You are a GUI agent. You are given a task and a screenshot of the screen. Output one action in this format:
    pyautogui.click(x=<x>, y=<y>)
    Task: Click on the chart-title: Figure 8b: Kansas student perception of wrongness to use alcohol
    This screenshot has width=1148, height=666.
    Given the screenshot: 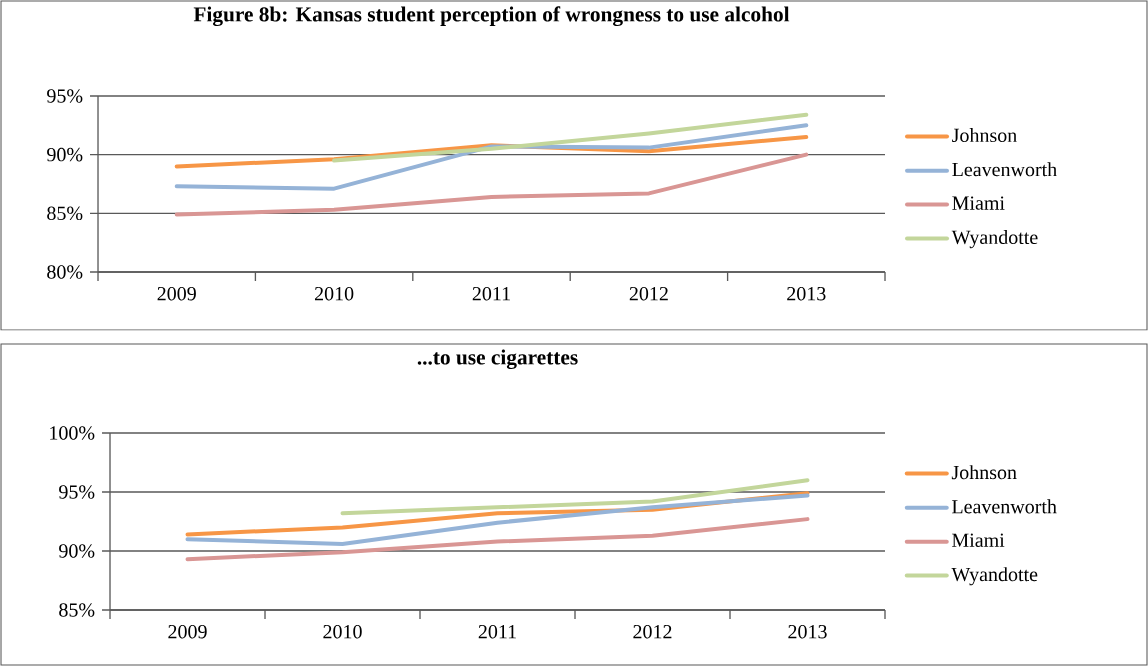 What is the action you would take?
    pyautogui.click(x=491, y=16)
    